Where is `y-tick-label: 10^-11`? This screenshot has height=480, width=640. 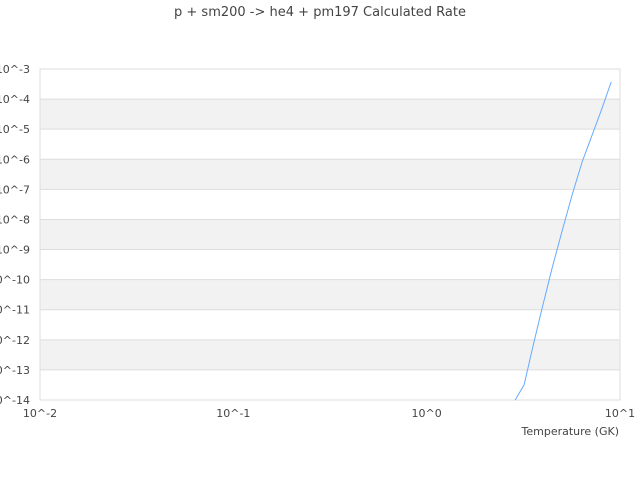 y-tick-label: 10^-11 is located at coordinates (15, 310).